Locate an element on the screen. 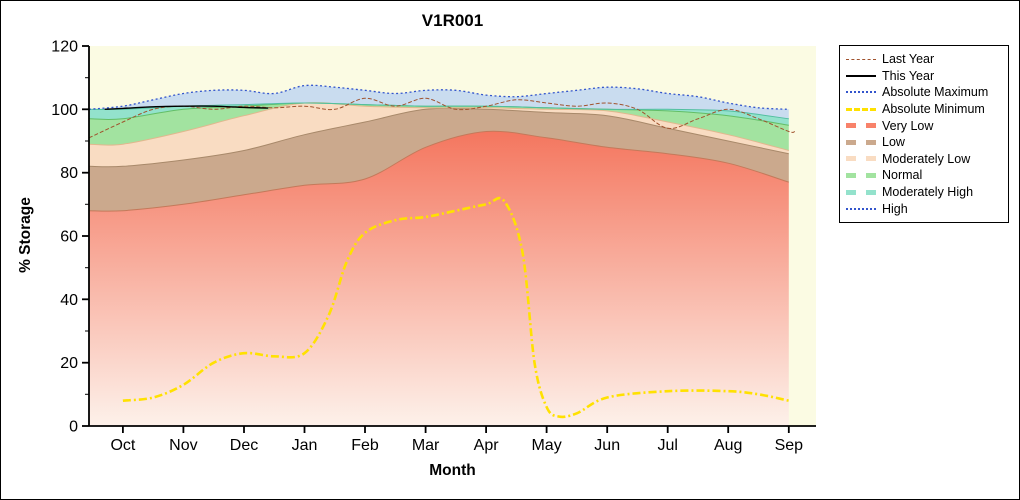 This screenshot has width=1020, height=500. band-moderately-low is located at coordinates (439, 134).